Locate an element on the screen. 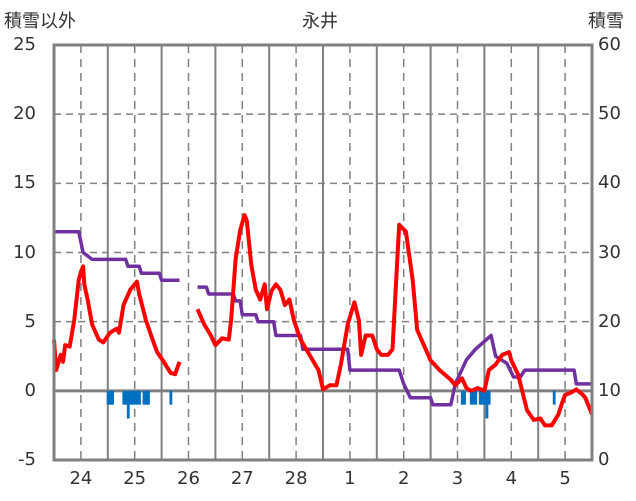 The image size is (636, 501). right-tick-label: 20 is located at coordinates (609, 321).